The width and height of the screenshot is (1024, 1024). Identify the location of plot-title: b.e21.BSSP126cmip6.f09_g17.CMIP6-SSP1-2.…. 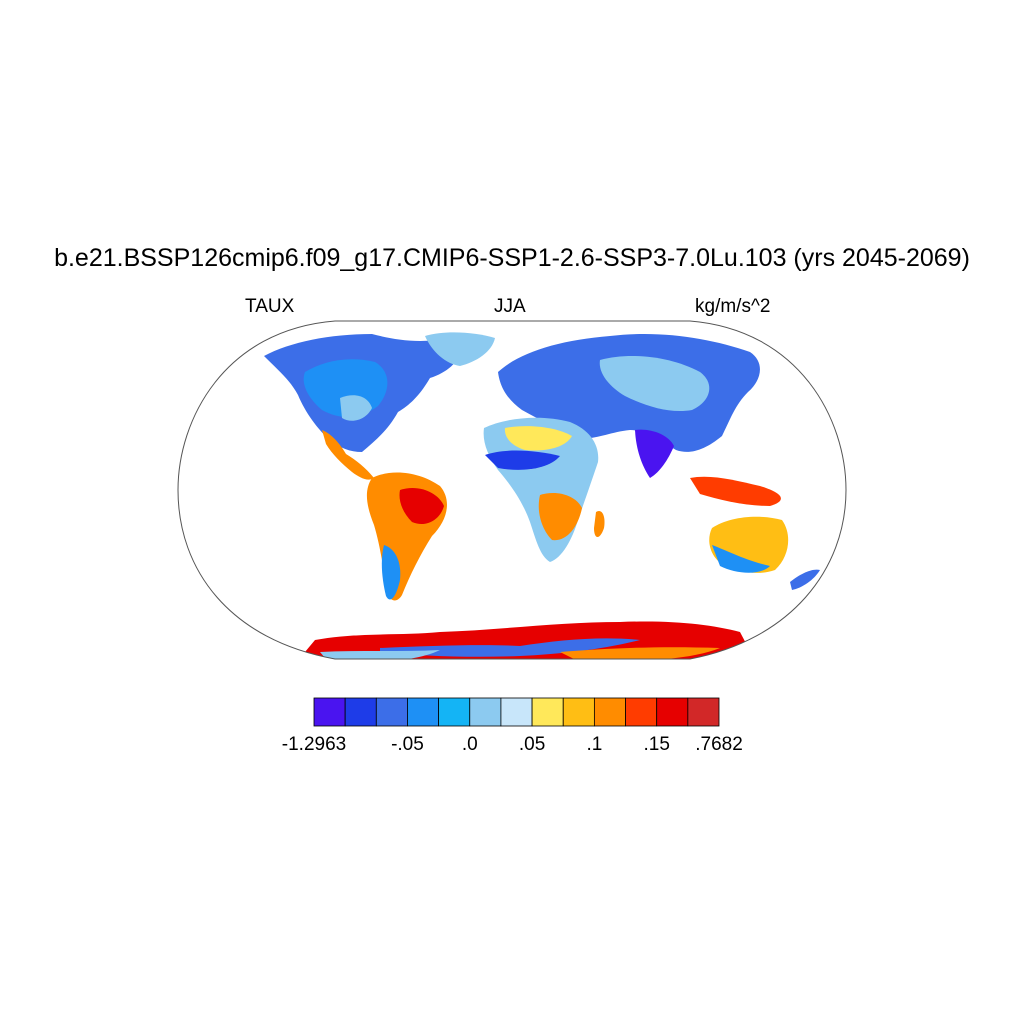
(512, 258).